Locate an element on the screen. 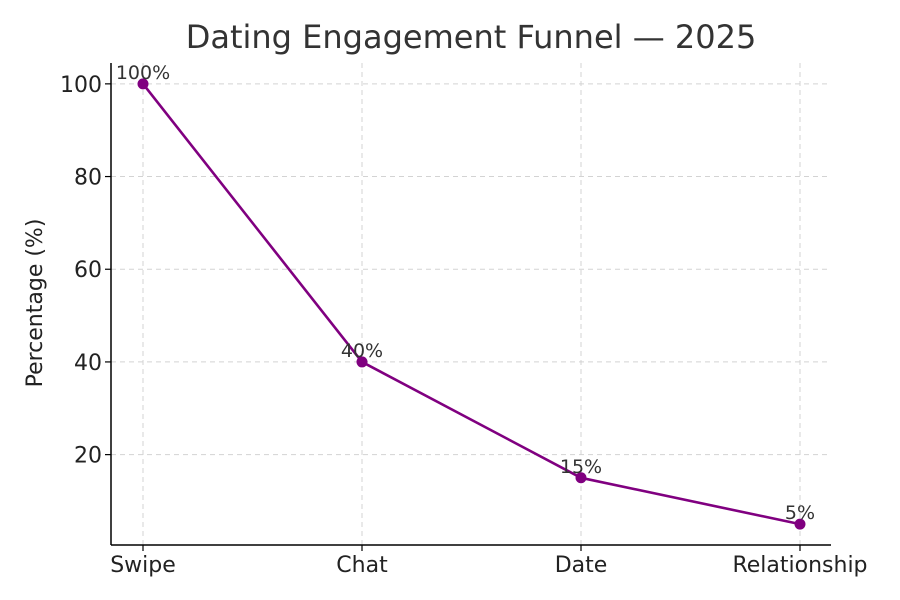 Image resolution: width=900 pixels, height=600 pixels. y-tick-label: 80 is located at coordinates (88, 178).